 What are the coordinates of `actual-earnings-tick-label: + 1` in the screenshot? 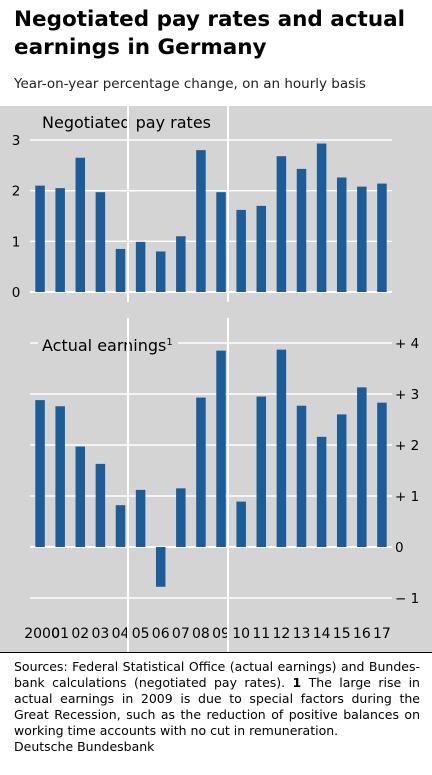 It's located at (407, 497).